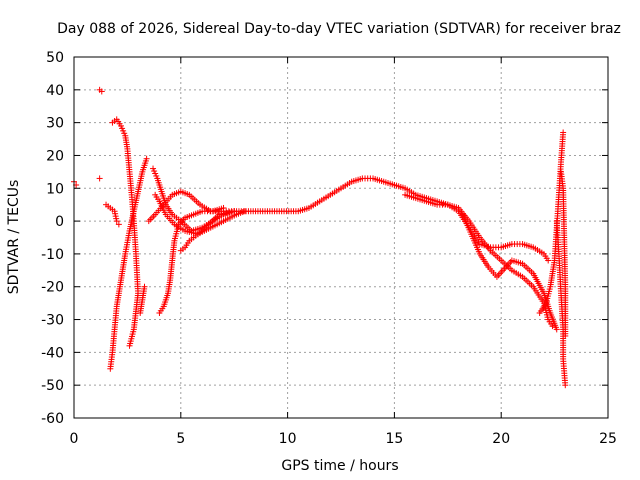 This screenshot has width=640, height=480. I want to click on x-tick-label: 25, so click(608, 439).